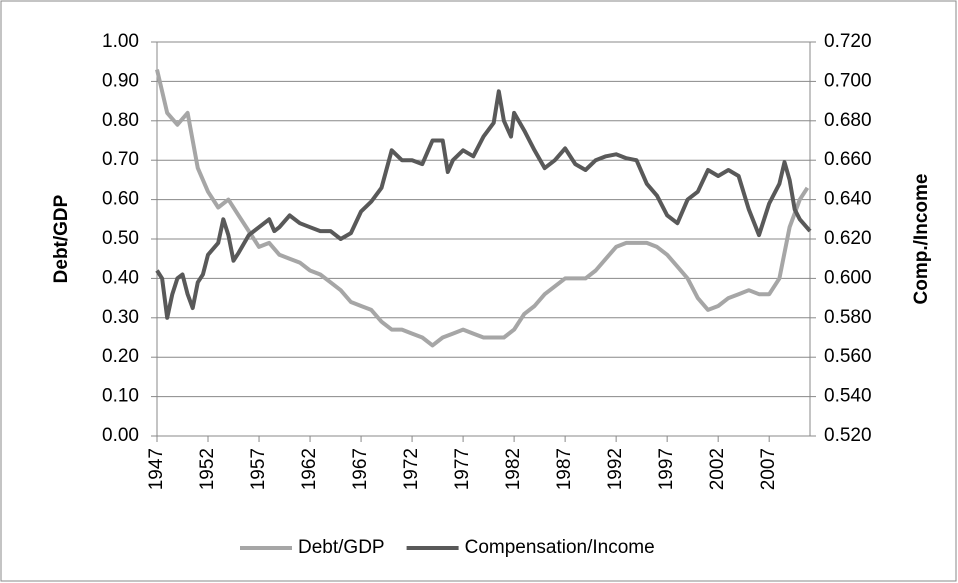 The height and width of the screenshot is (583, 958). What do you see at coordinates (848, 396) in the screenshot?
I see `y2-tick-label: 0.540` at bounding box center [848, 396].